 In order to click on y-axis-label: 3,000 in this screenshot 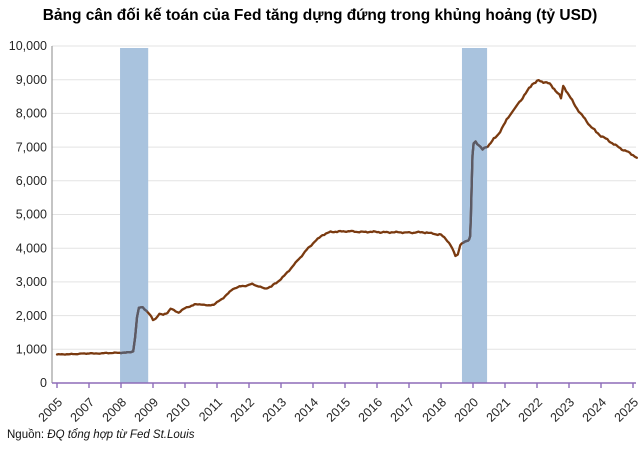, I will do `click(31, 282)`.